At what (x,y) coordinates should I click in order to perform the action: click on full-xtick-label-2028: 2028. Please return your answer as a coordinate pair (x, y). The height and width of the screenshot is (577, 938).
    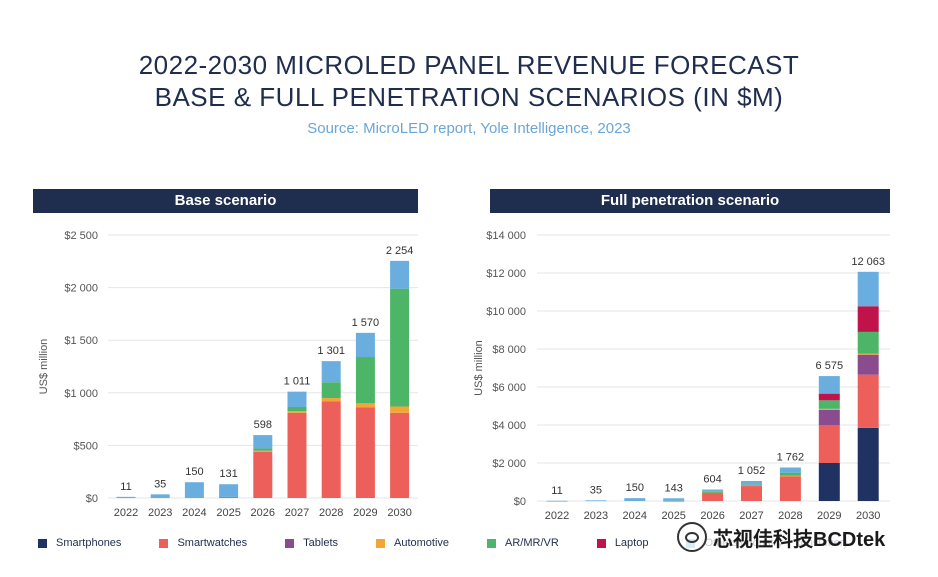
    Looking at the image, I should click on (790, 516).